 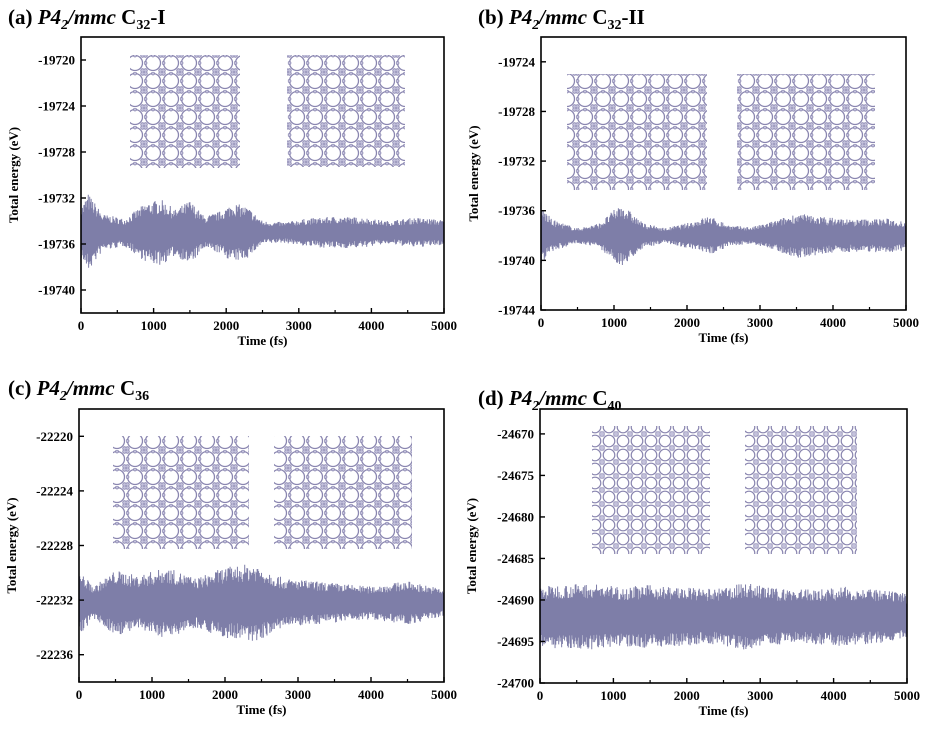 What do you see at coordinates (87, 19) in the screenshot?
I see `panel-title: (a) P42/mmc C32-I` at bounding box center [87, 19].